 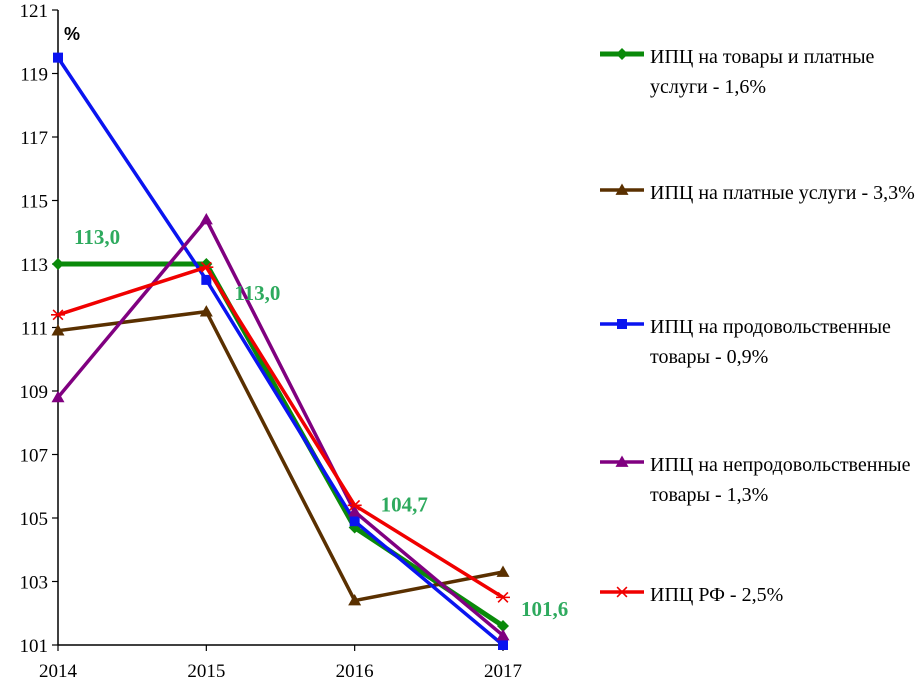 I want to click on x-tick-label: 2015, so click(x=206, y=671).